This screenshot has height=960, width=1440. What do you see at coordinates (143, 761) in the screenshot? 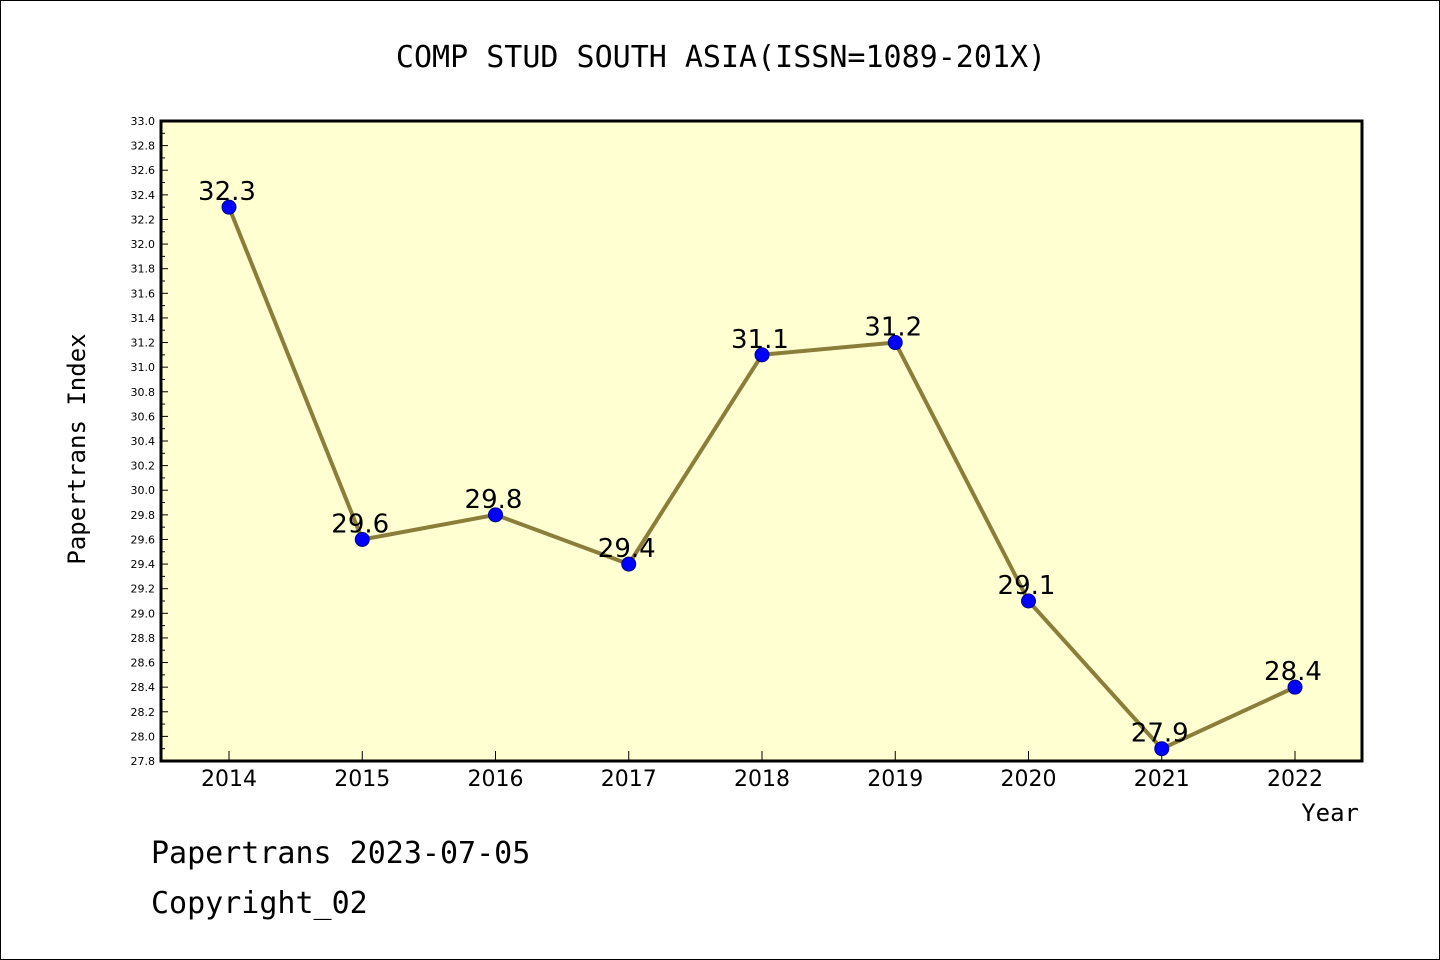
I see `y-tick-label: 27.8` at bounding box center [143, 761].